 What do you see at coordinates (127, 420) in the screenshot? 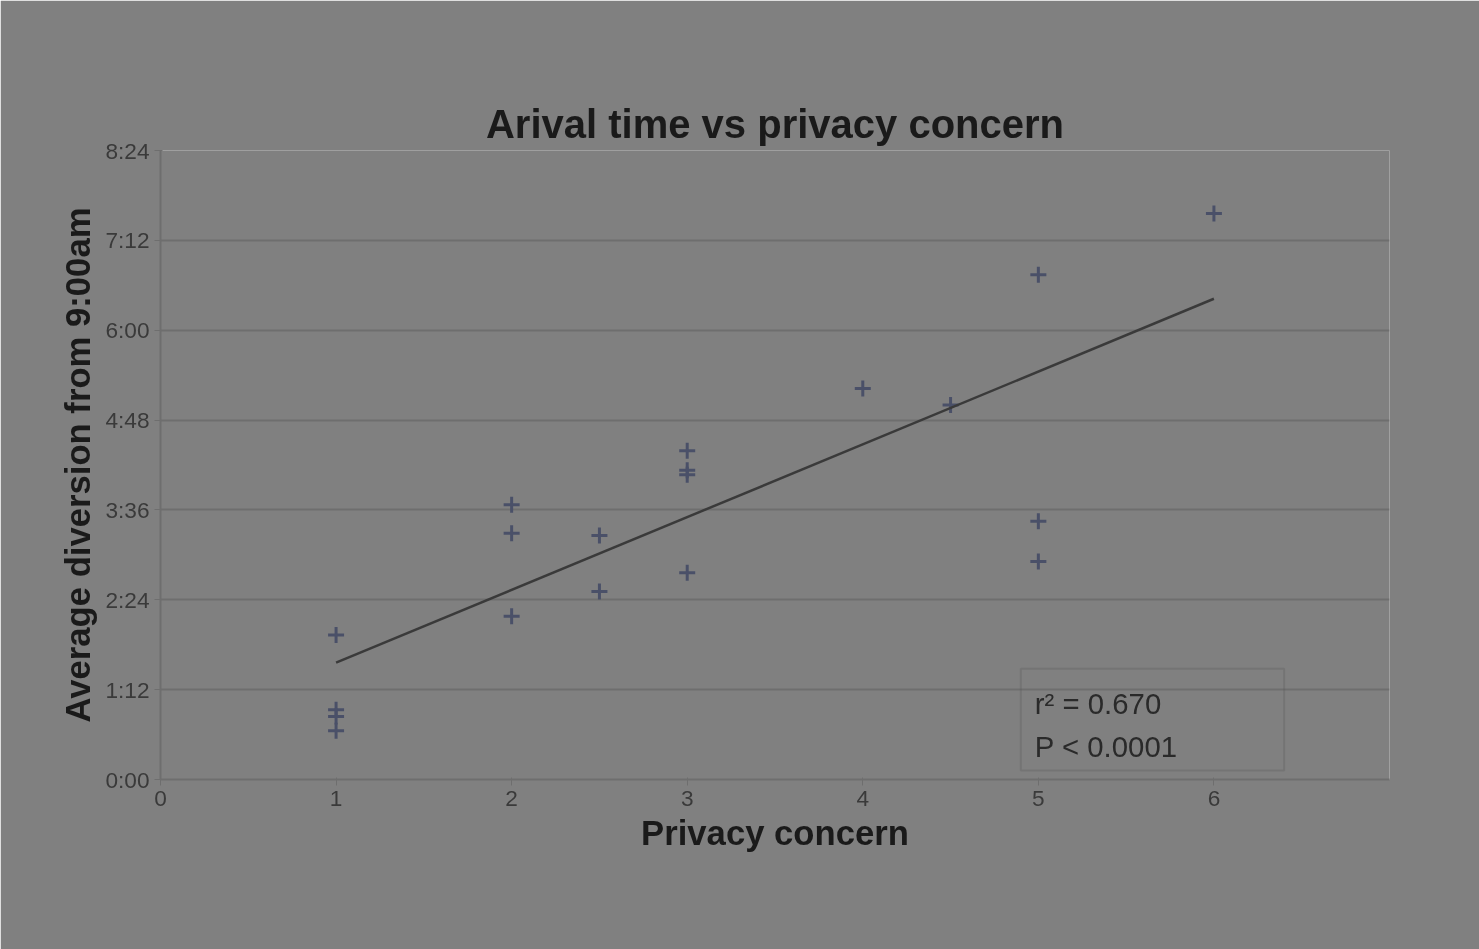
I see `y-tick-label: 4:48` at bounding box center [127, 420].